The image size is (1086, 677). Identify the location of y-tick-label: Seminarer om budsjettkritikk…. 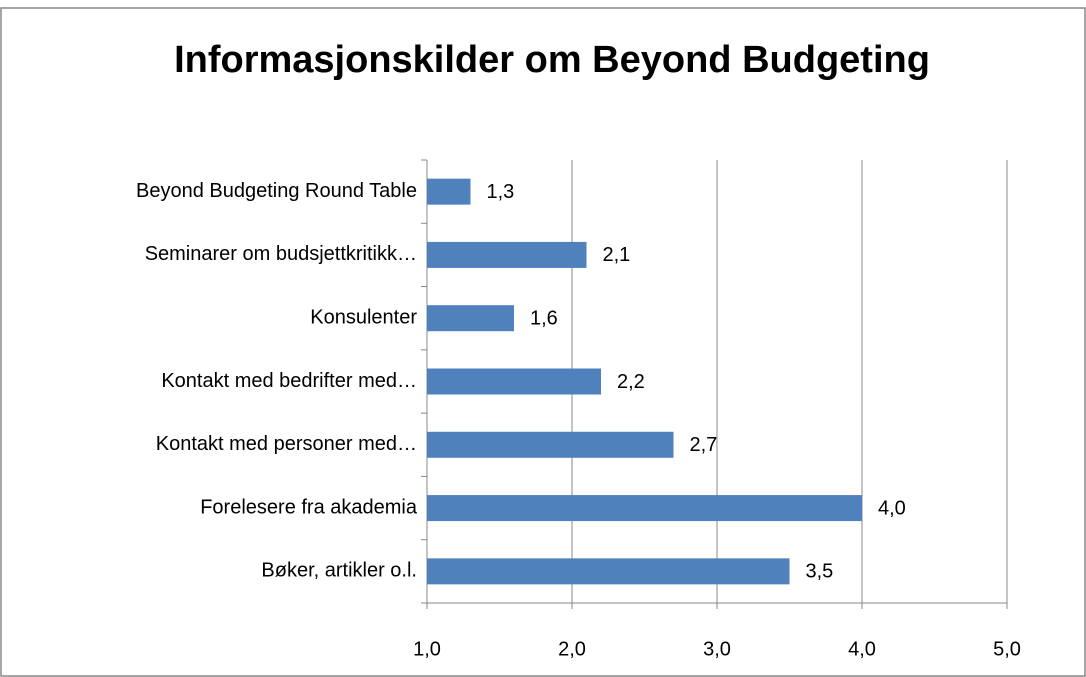
(281, 254).